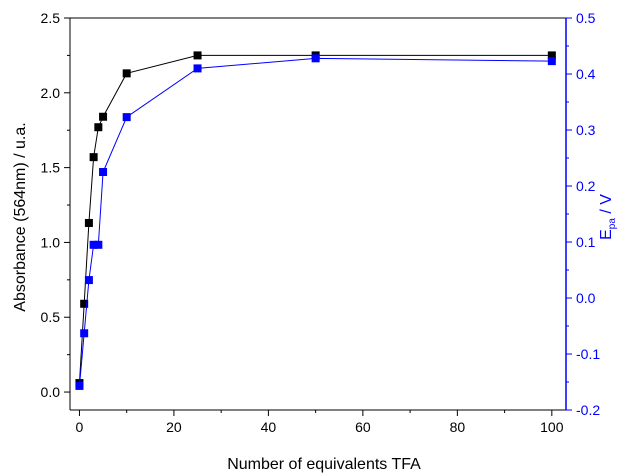 Image resolution: width=638 pixels, height=473 pixels. Describe the element at coordinates (324, 464) in the screenshot. I see `x-axis-label: Number of equivalents TFA` at that location.